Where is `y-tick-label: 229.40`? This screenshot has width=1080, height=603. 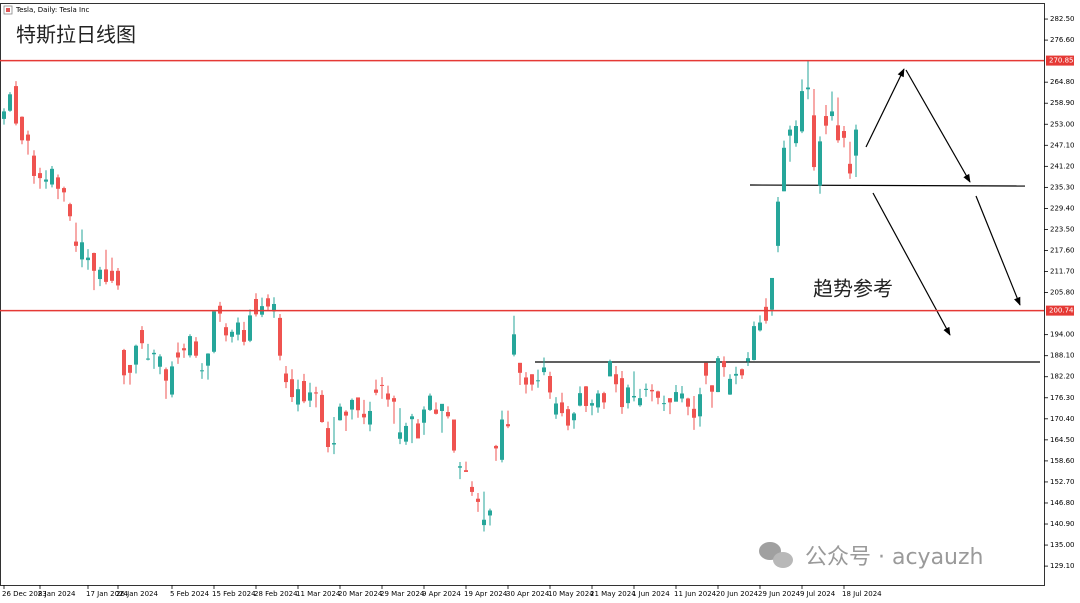
y-tick-label: 229.40 is located at coordinates (1062, 208).